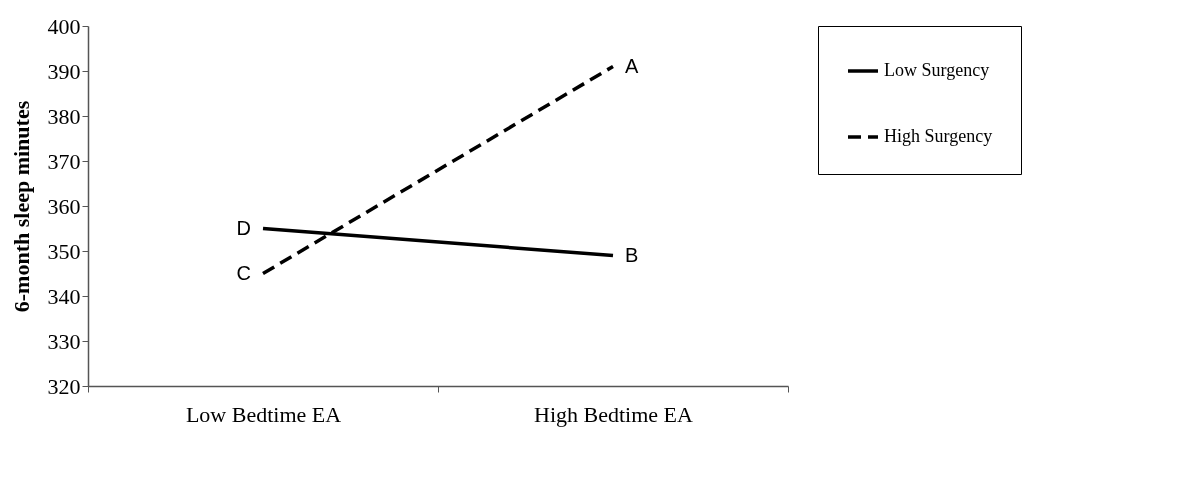  I want to click on y-tick-label: 380, so click(64, 116).